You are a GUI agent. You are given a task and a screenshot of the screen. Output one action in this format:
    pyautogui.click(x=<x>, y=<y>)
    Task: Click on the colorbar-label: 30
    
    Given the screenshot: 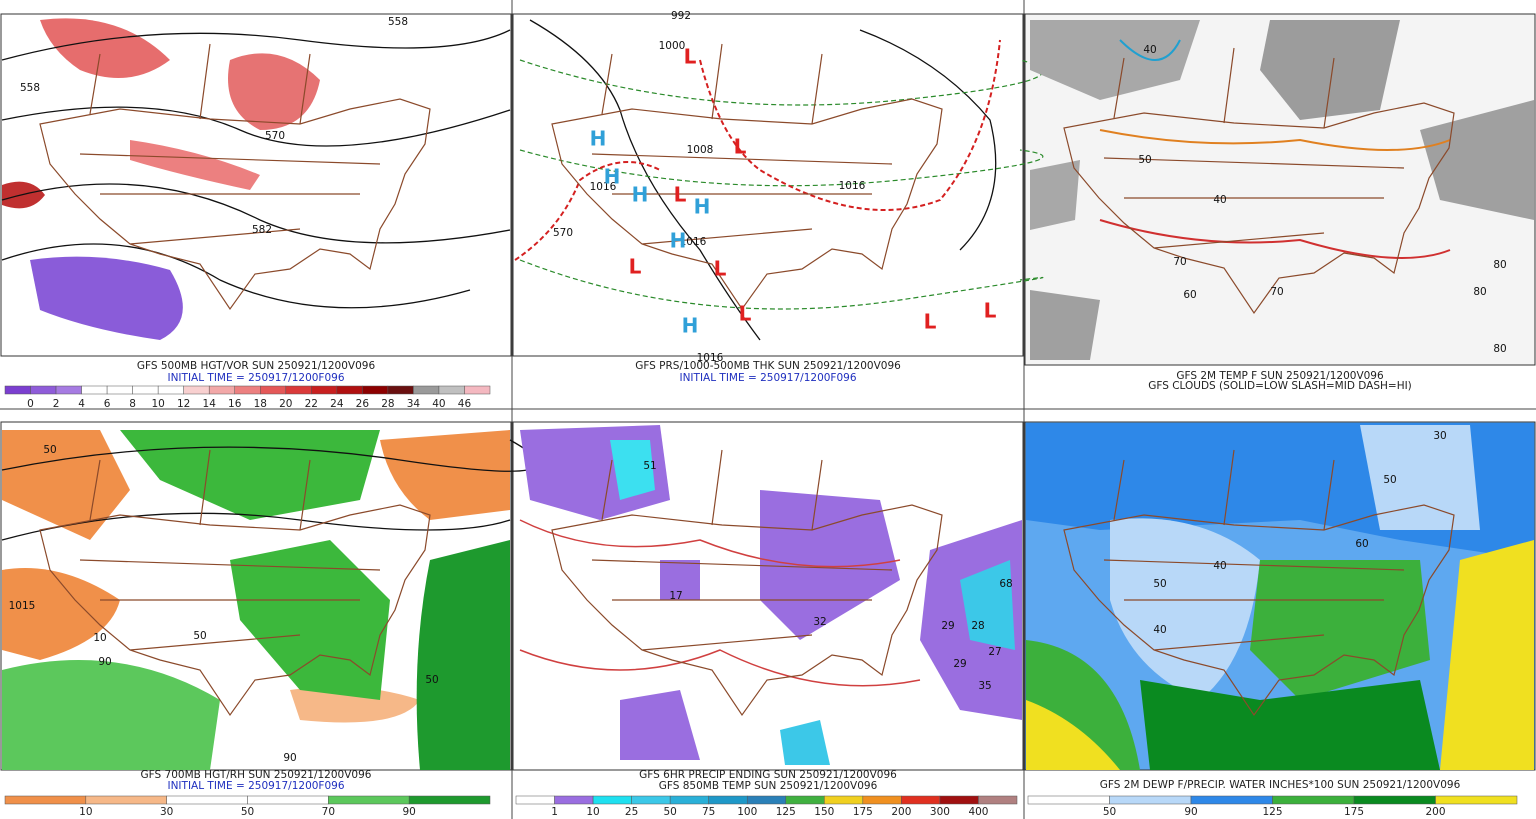 What is the action you would take?
    pyautogui.click(x=166, y=812)
    